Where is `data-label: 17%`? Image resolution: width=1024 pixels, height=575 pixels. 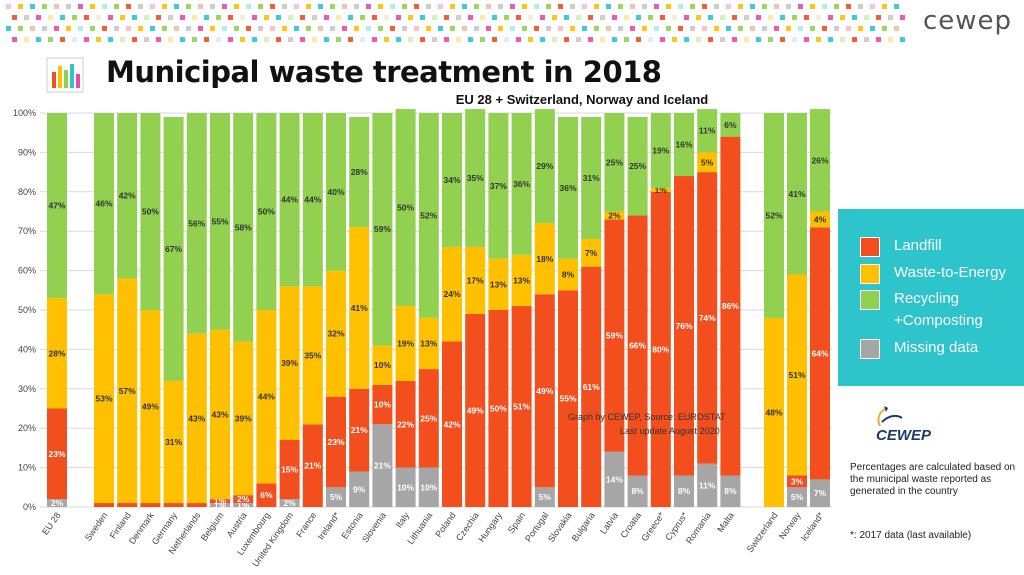 data-label: 17% is located at coordinates (475, 280).